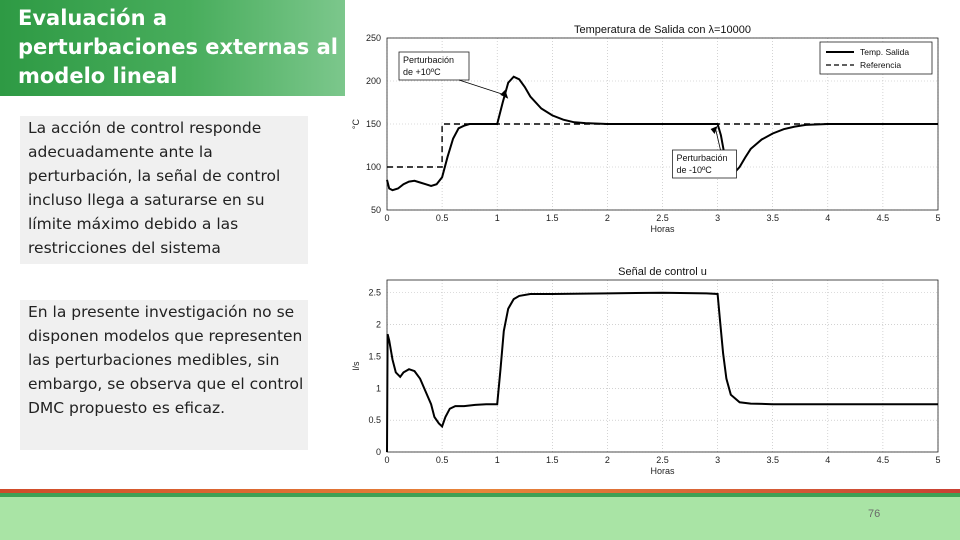 This screenshot has height=540, width=960. Describe the element at coordinates (480, 491) in the screenshot. I see `footer-stripe-red` at that location.